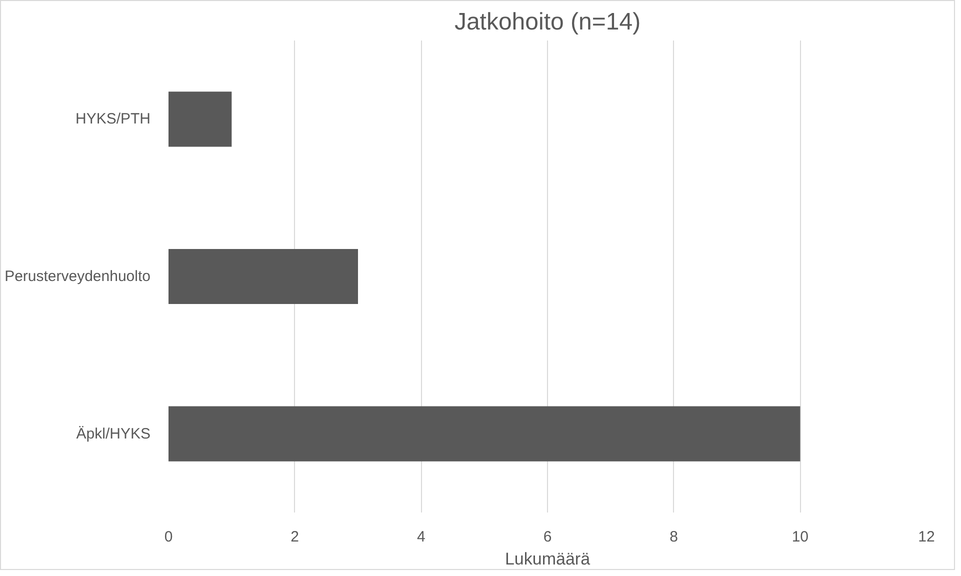 This screenshot has width=961, height=576. What do you see at coordinates (168, 537) in the screenshot?
I see `x-tick-label: 0` at bounding box center [168, 537].